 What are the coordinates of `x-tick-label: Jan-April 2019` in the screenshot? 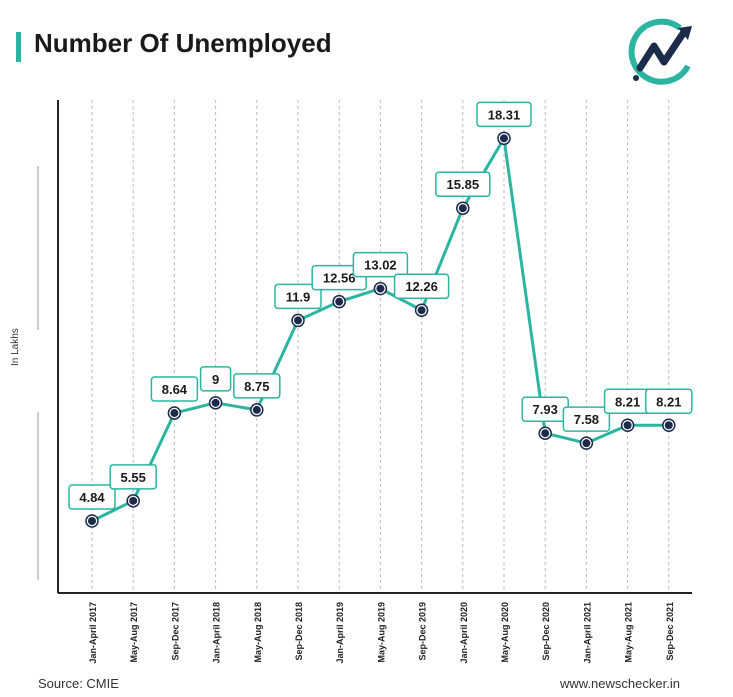 It's located at (340, 633).